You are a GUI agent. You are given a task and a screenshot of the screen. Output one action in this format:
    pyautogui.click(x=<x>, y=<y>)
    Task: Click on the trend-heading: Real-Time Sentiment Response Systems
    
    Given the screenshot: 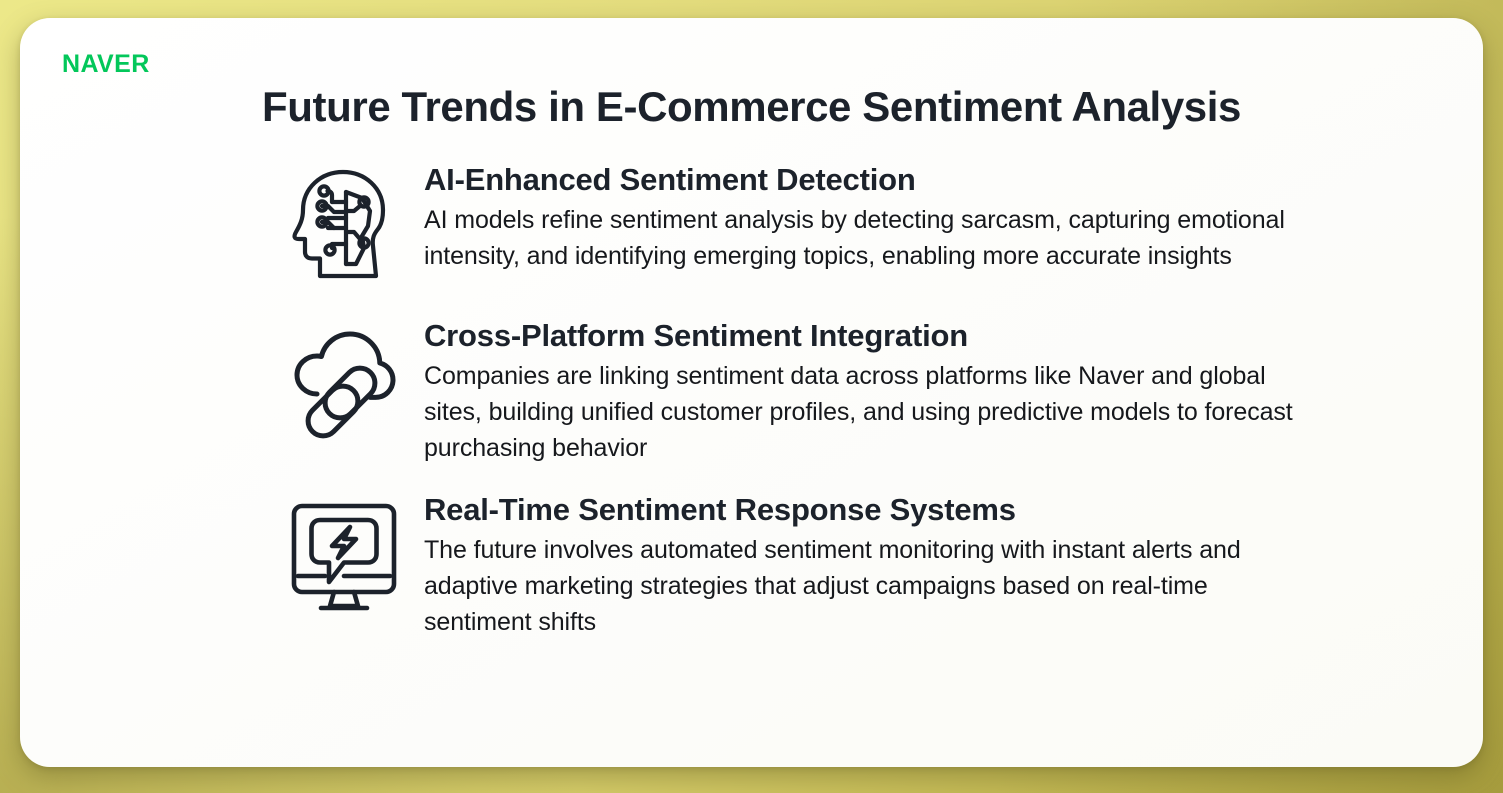 What is the action you would take?
    pyautogui.click(x=720, y=509)
    